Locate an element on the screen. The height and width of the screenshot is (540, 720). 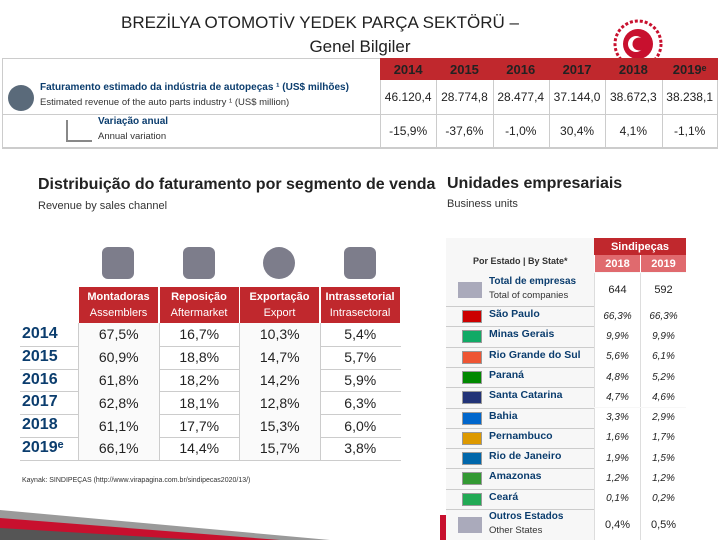
value-cell: 5,4% is located at coordinates (360, 334).